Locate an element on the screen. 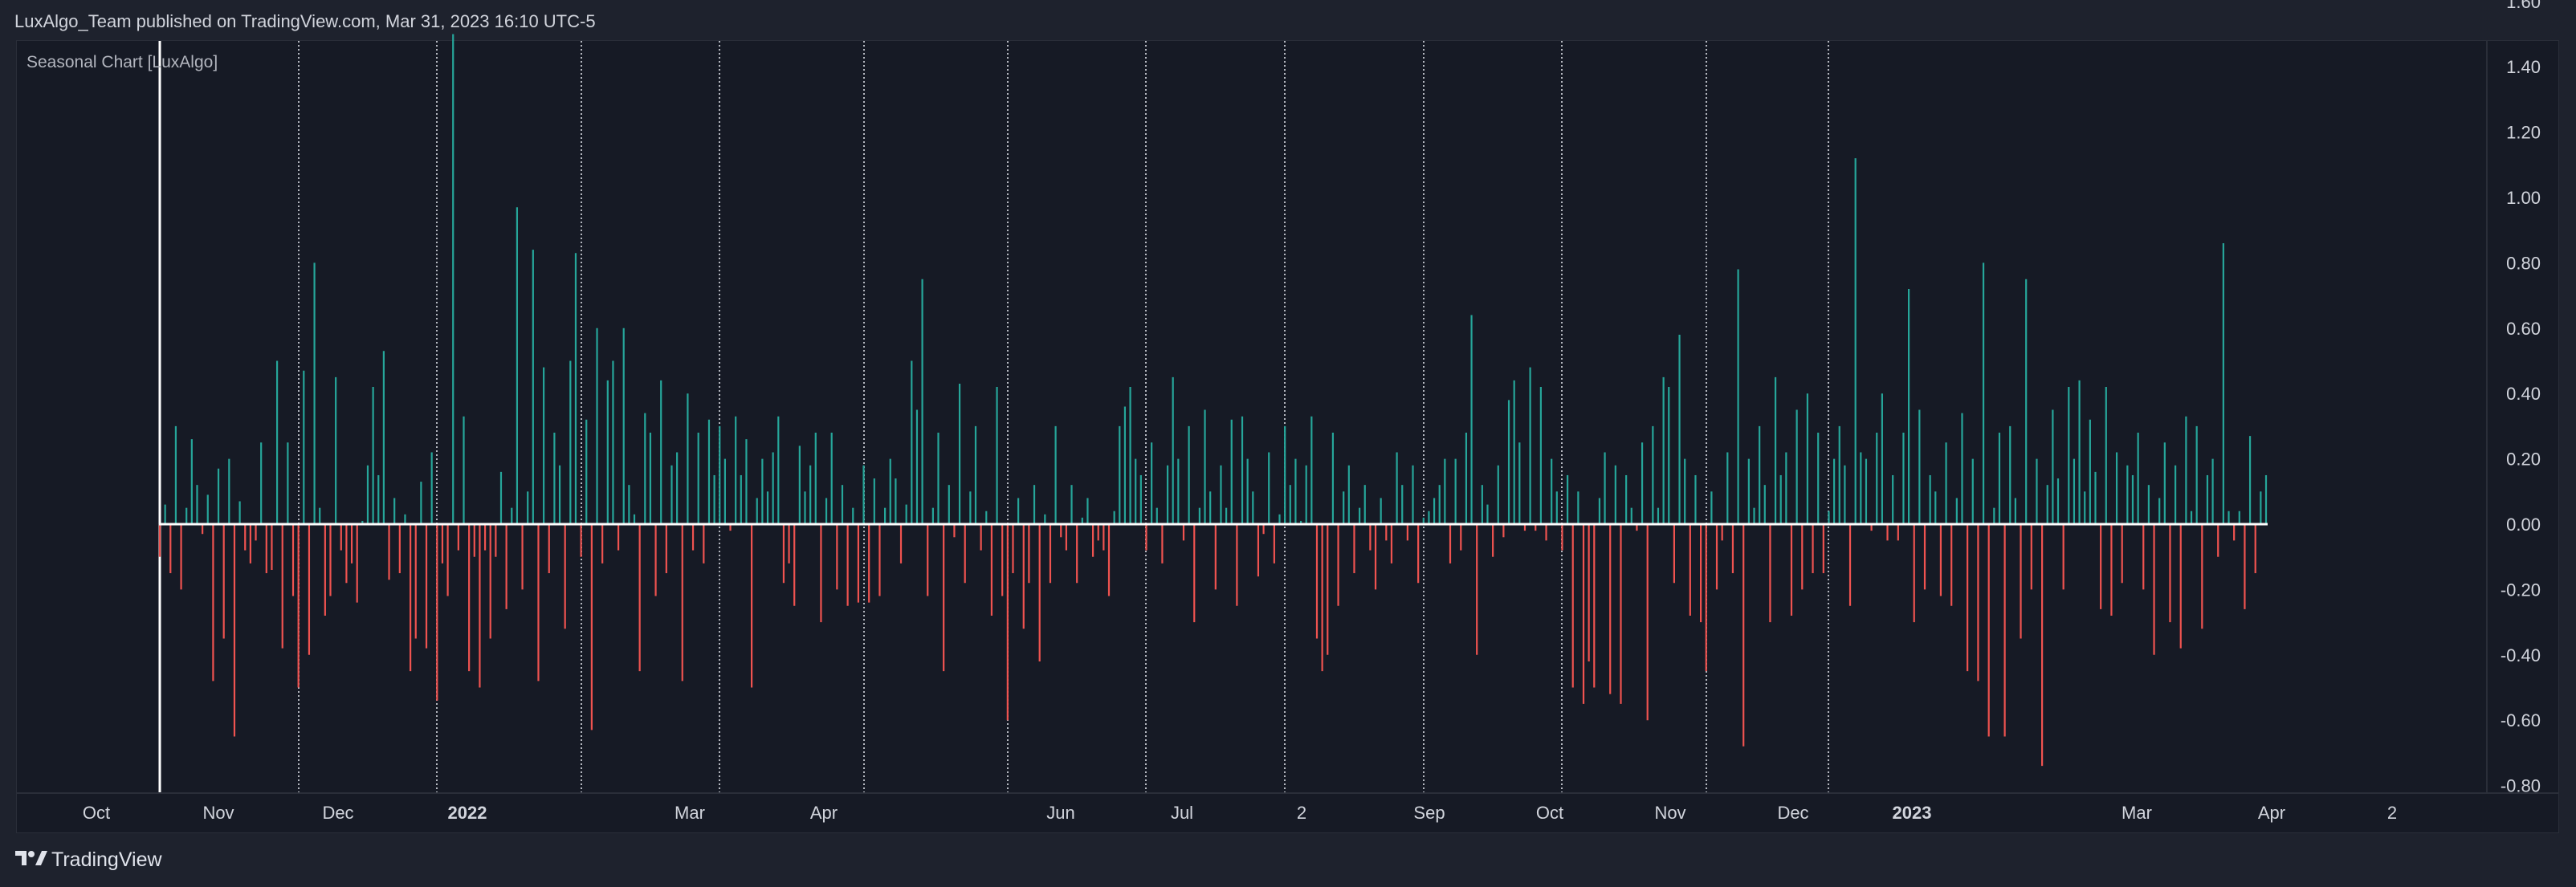 The width and height of the screenshot is (2576, 887). y-tick-label: -0.60 is located at coordinates (2521, 720).